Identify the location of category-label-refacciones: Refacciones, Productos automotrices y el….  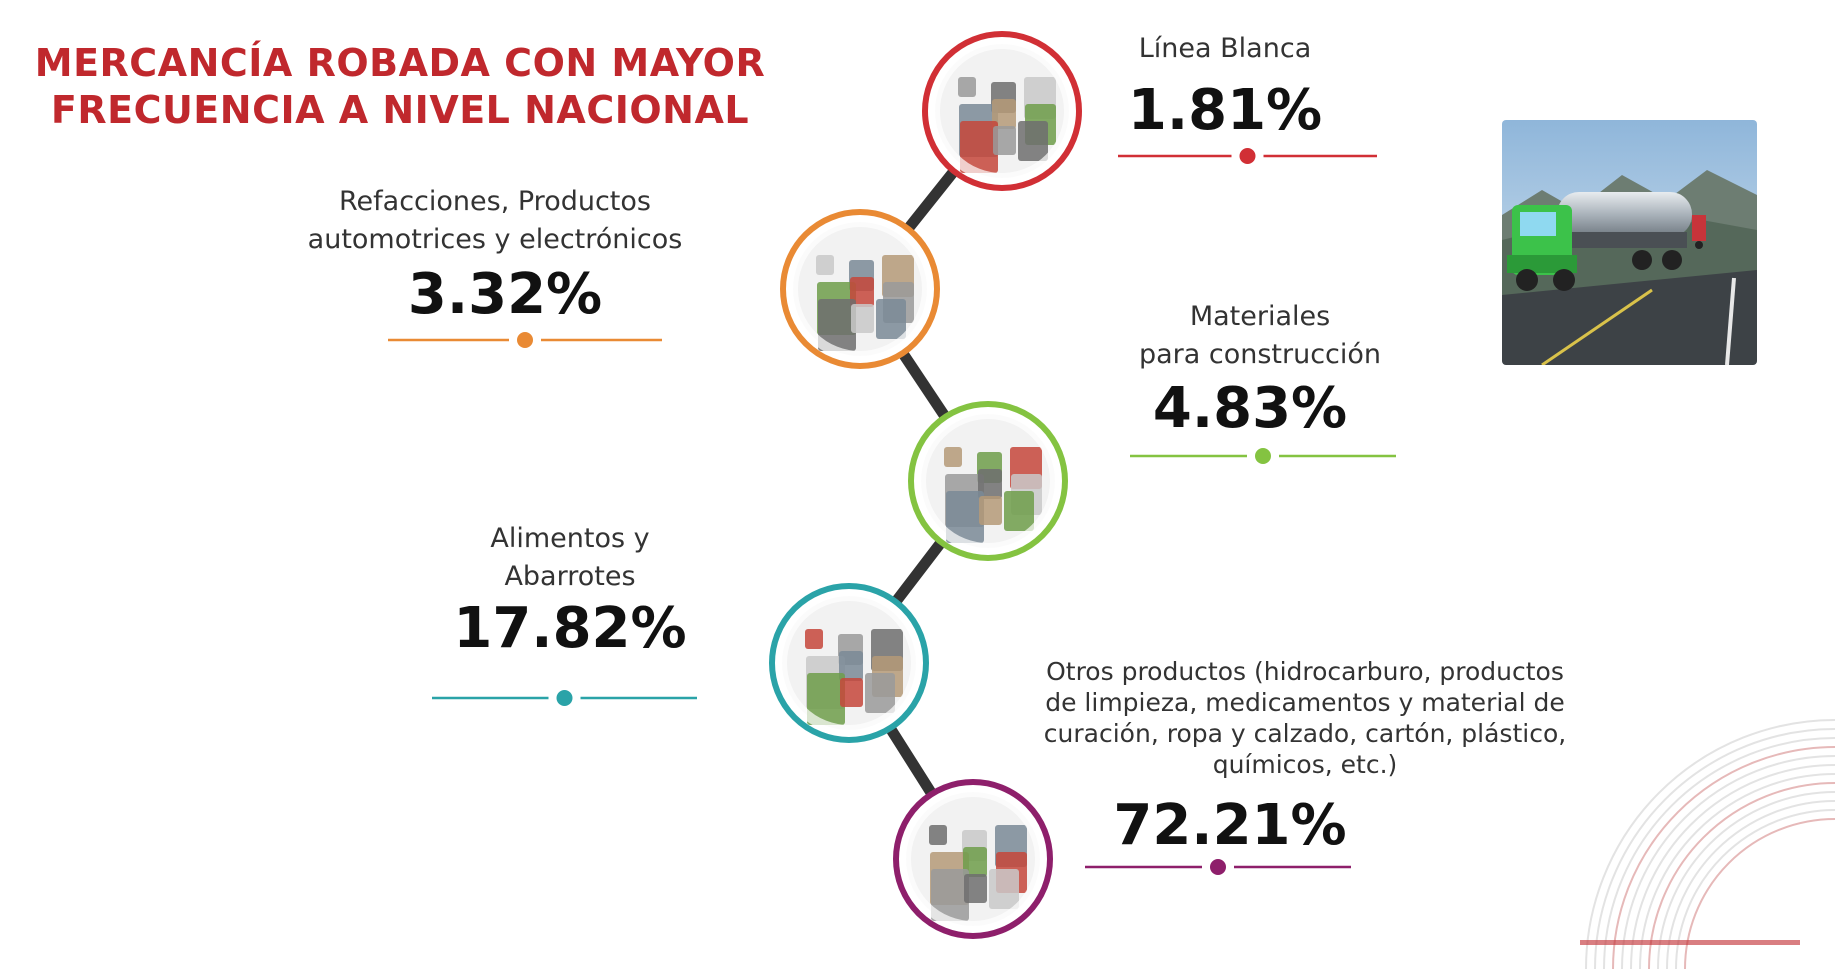
(495, 220).